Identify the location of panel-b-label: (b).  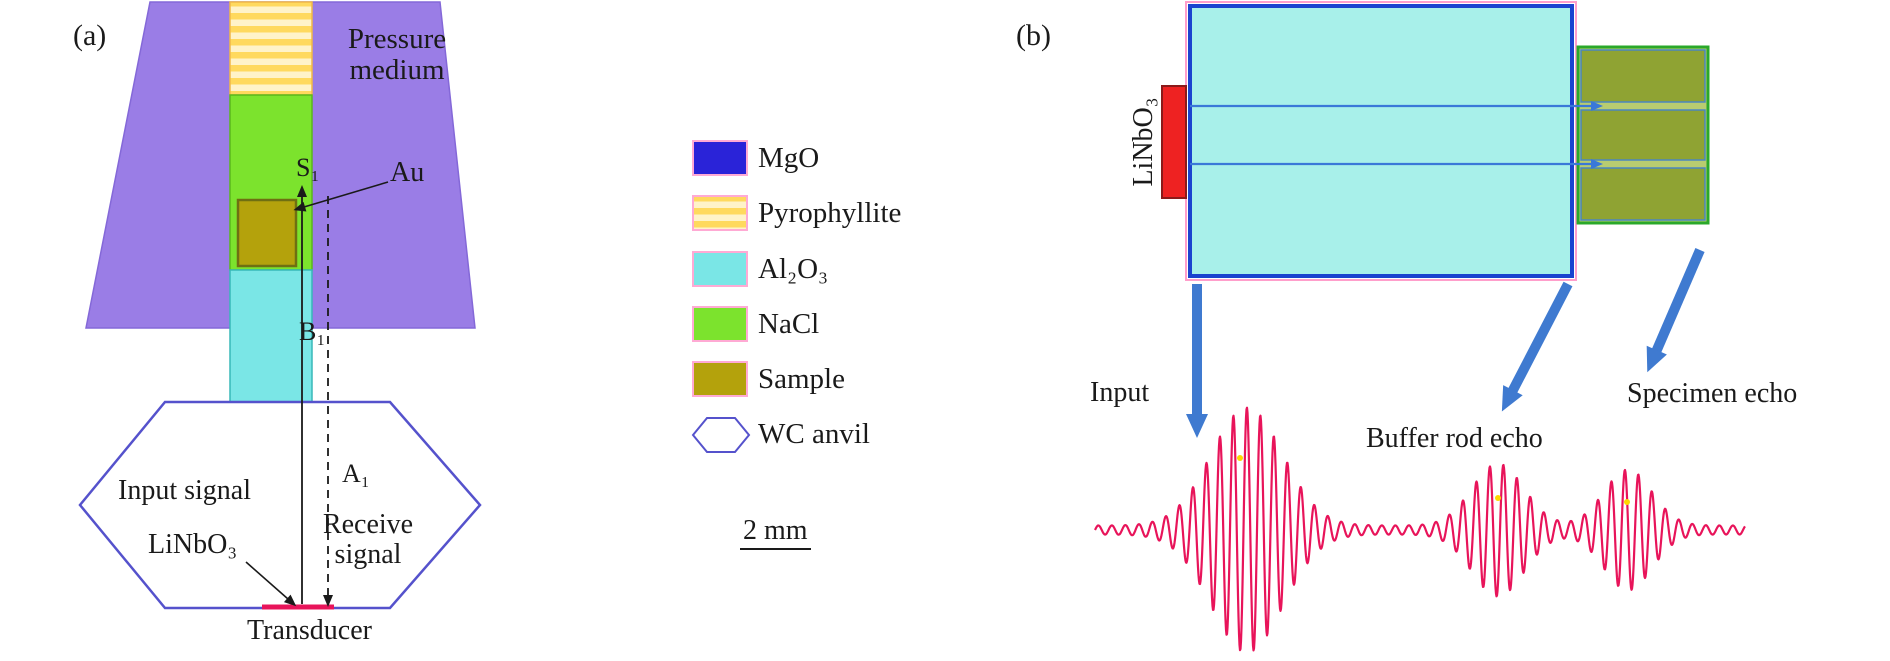
(1033, 35).